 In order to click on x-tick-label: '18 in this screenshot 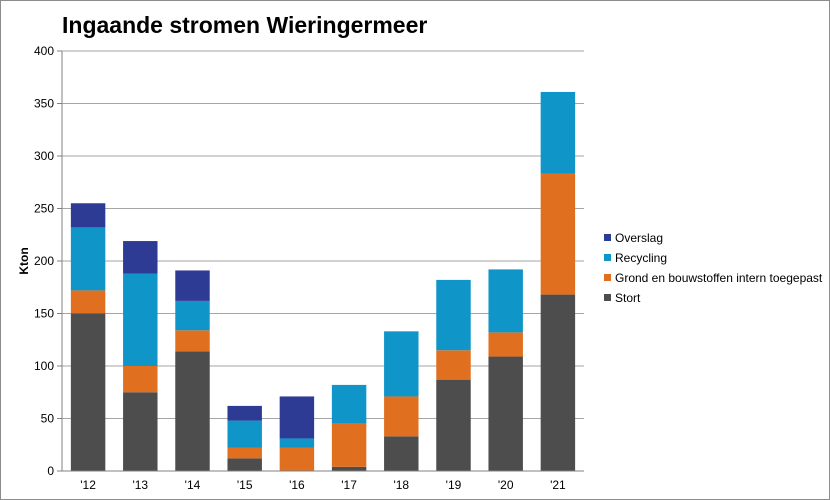, I will do `click(401, 485)`.